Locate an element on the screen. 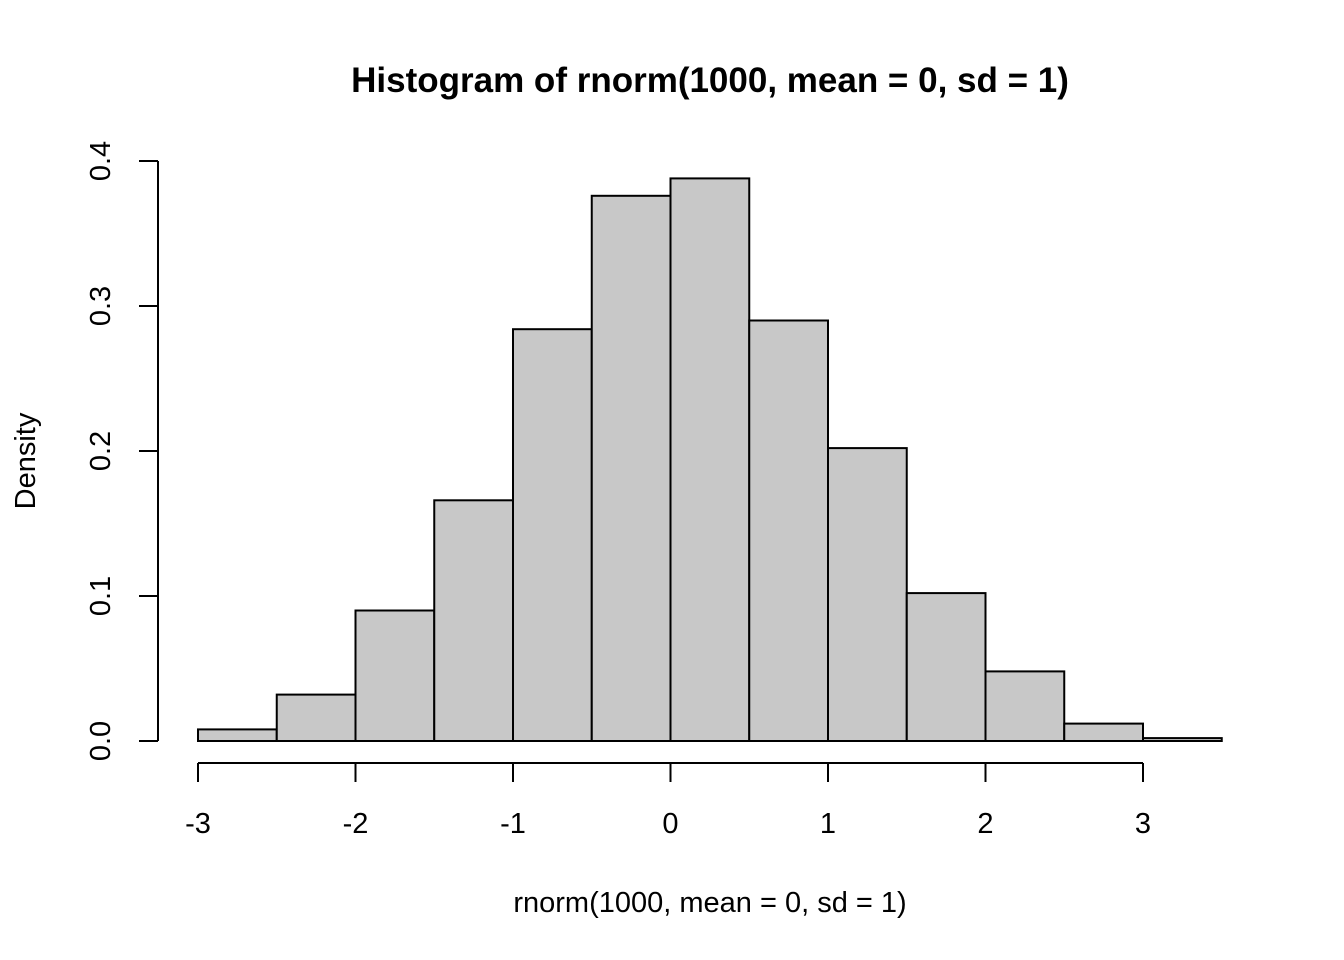 The image size is (1344, 960). x-tick-label: 3 is located at coordinates (1143, 824).